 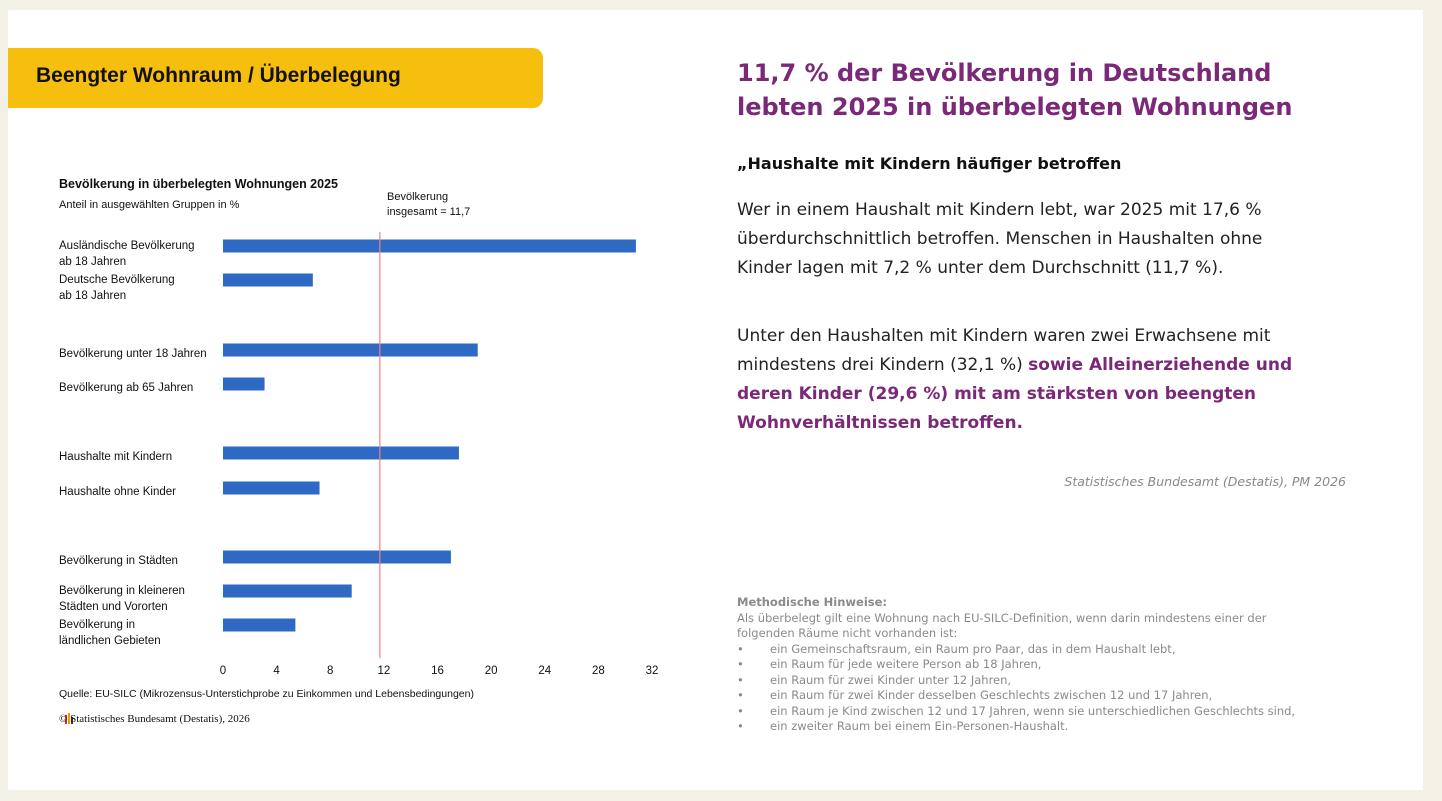 I want to click on chart-subtitle: Anteil in ausgewählten Gruppen in %, so click(x=149, y=205).